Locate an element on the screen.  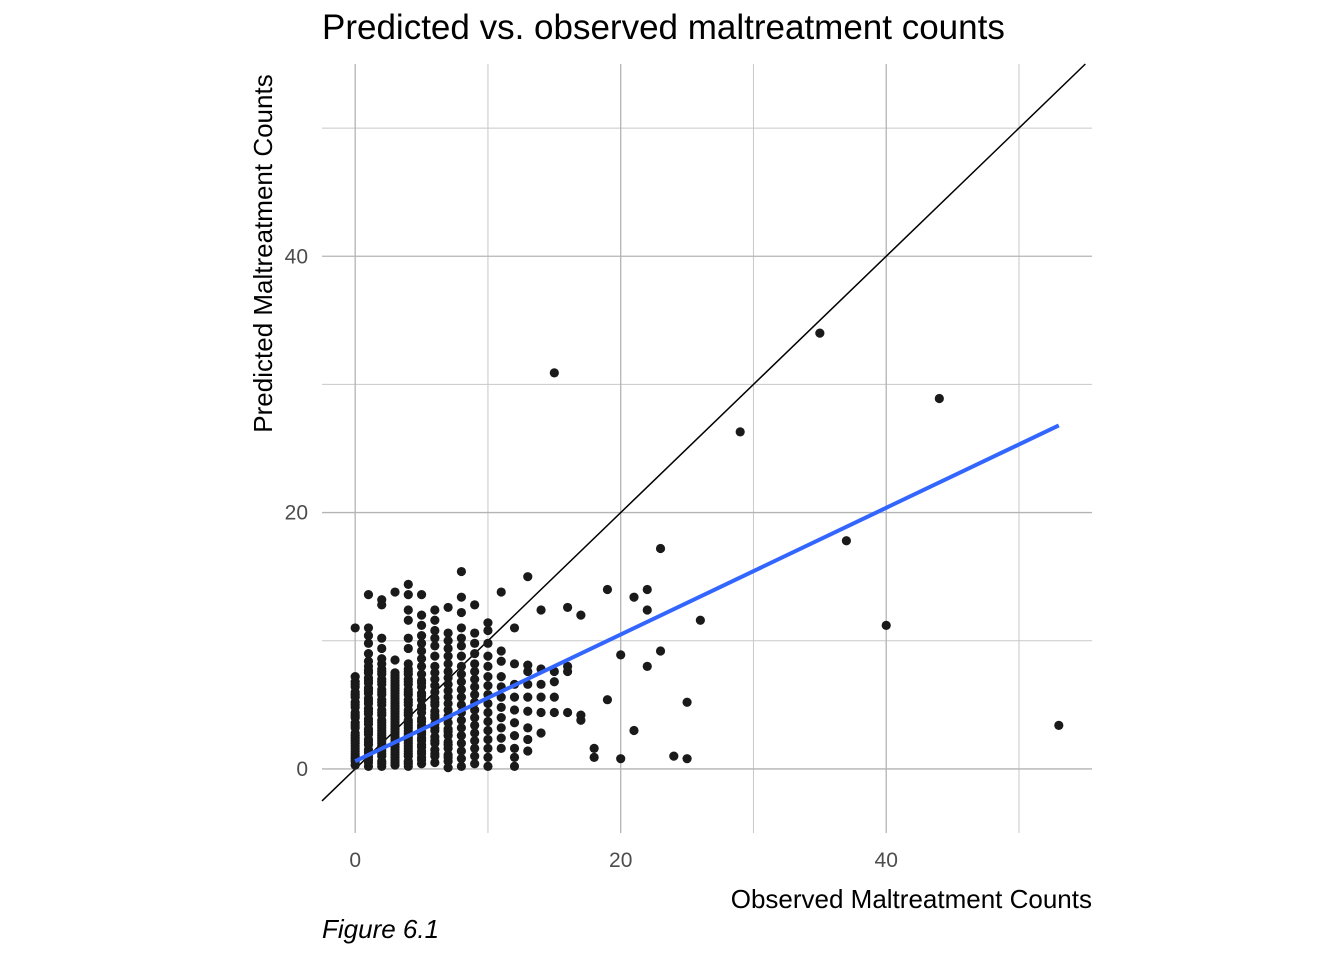
y-tick-label: 20 is located at coordinates (296, 513).